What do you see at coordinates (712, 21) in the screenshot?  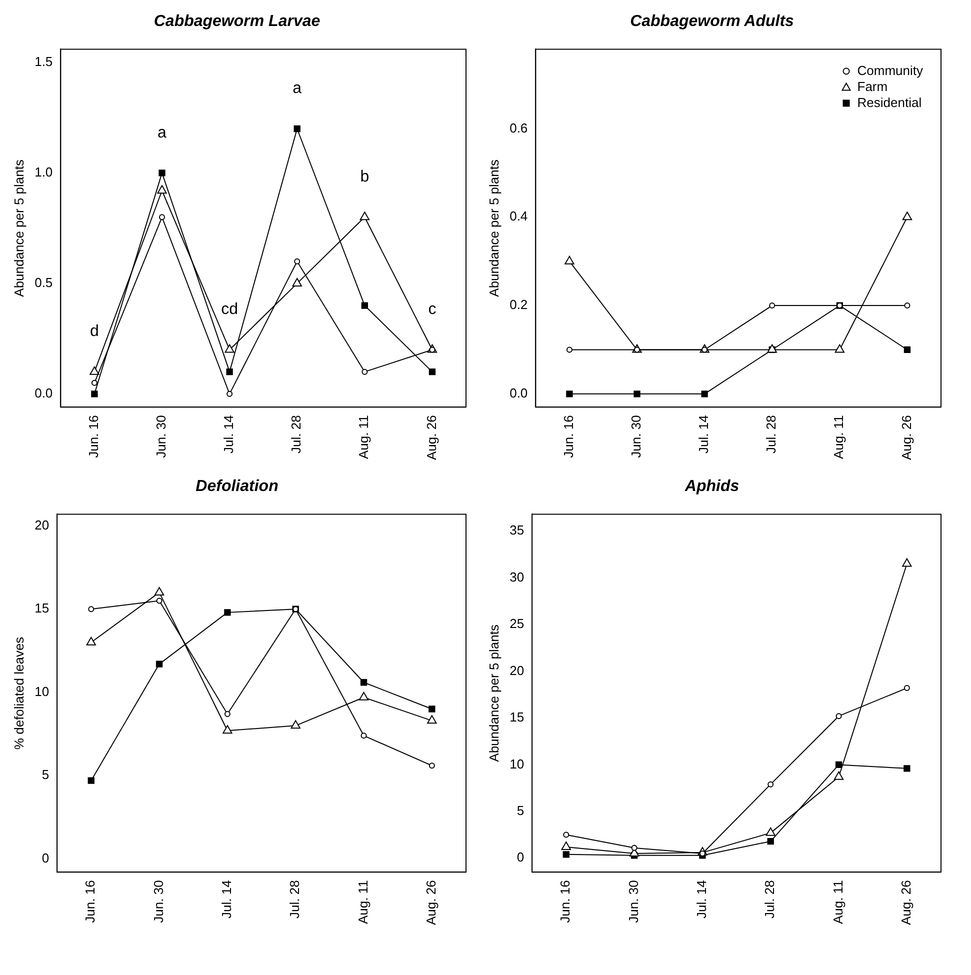 I see `chart-title: Cabbageworm Adults` at bounding box center [712, 21].